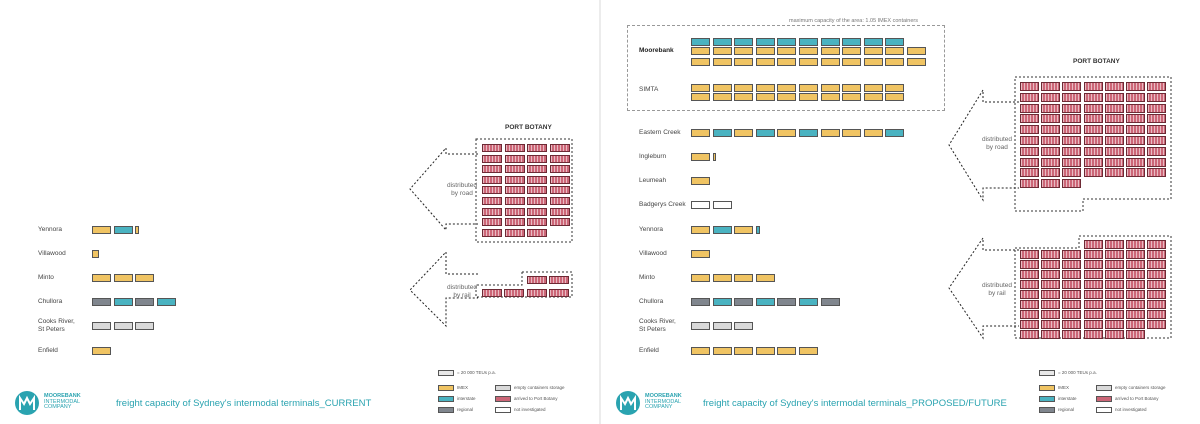 The image size is (1200, 424). What do you see at coordinates (659, 407) in the screenshot?
I see `brand-line-3: COMPANY` at bounding box center [659, 407].